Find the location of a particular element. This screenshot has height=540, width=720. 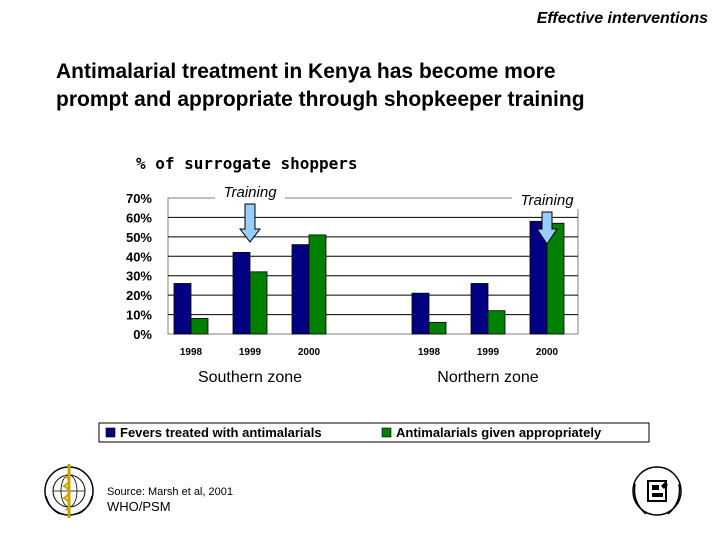

un-emblem-icon is located at coordinates (657, 491).